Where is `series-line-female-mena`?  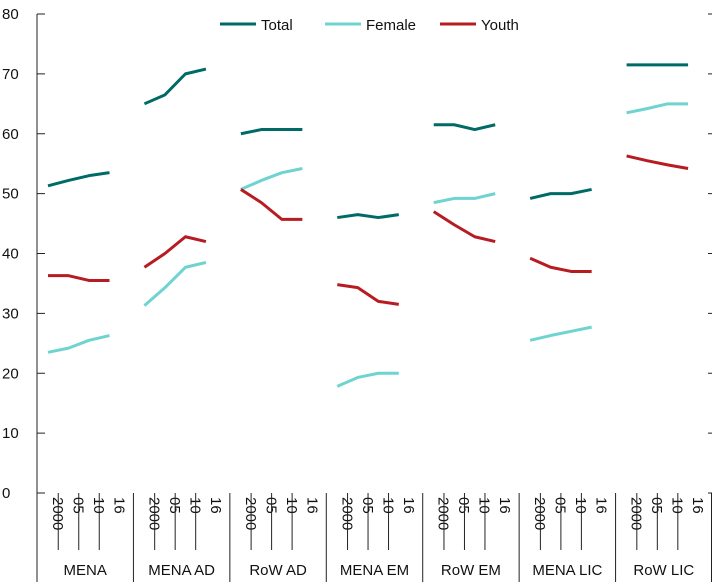
series-line-female-mena is located at coordinates (78, 344).